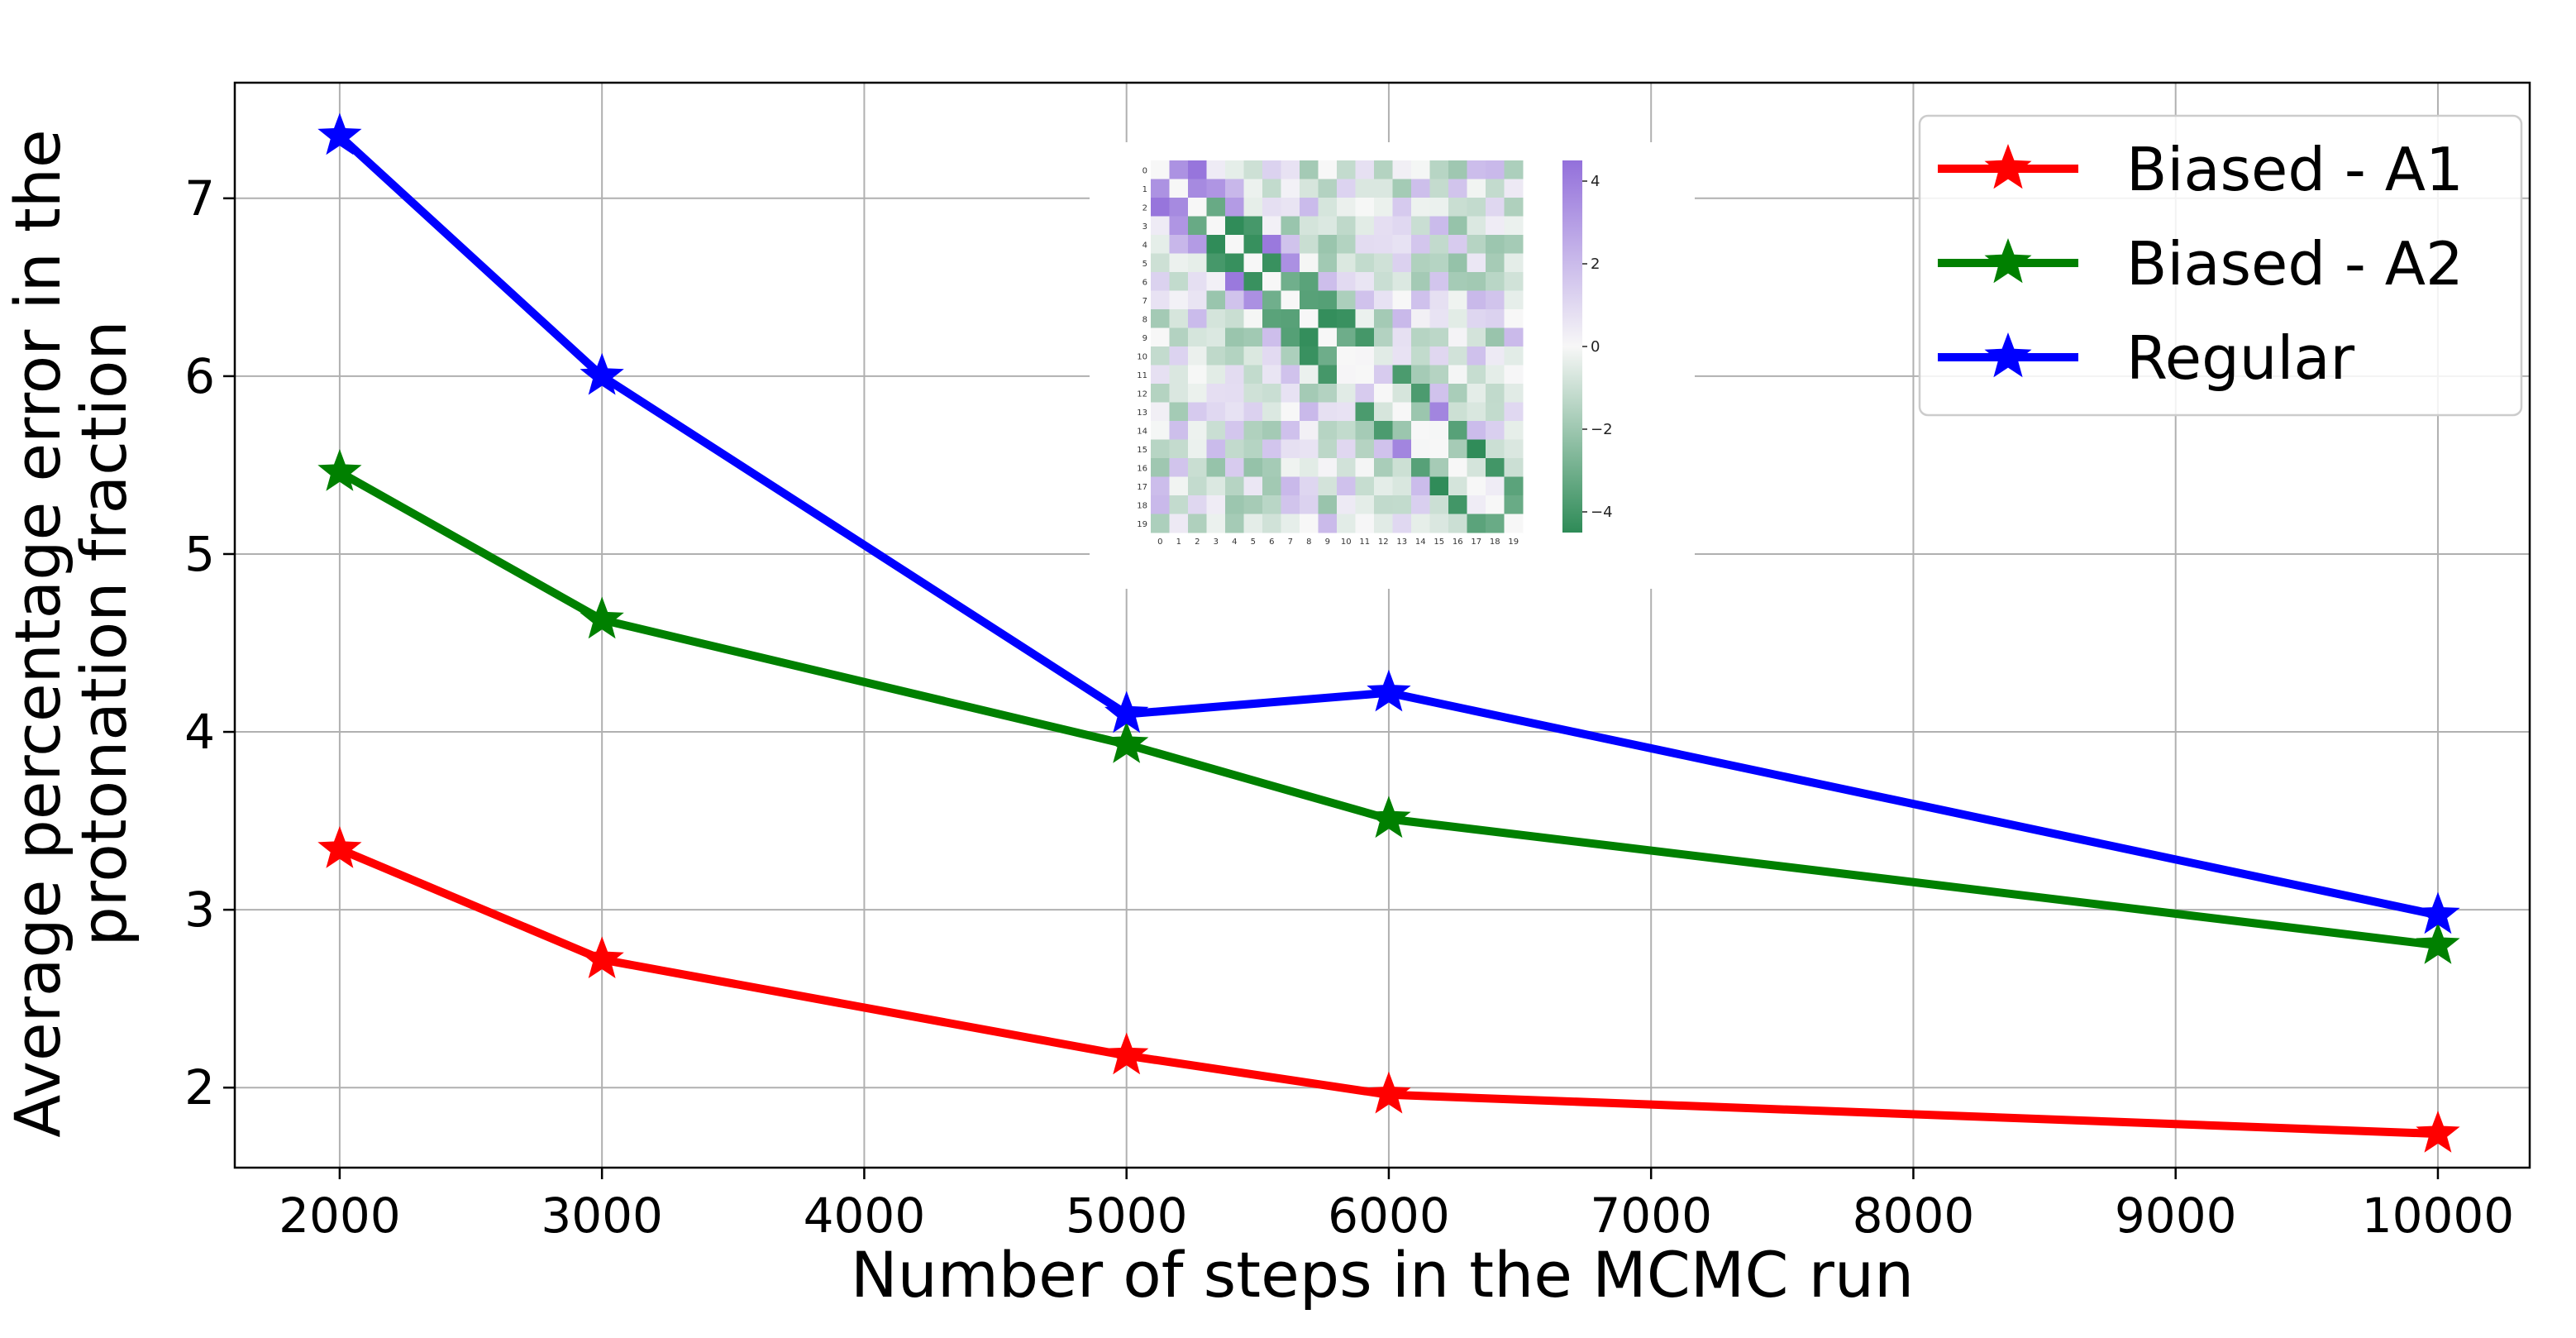 This screenshot has height=1338, width=2576. I want to click on legend-item: Regular, so click(2146, 358).